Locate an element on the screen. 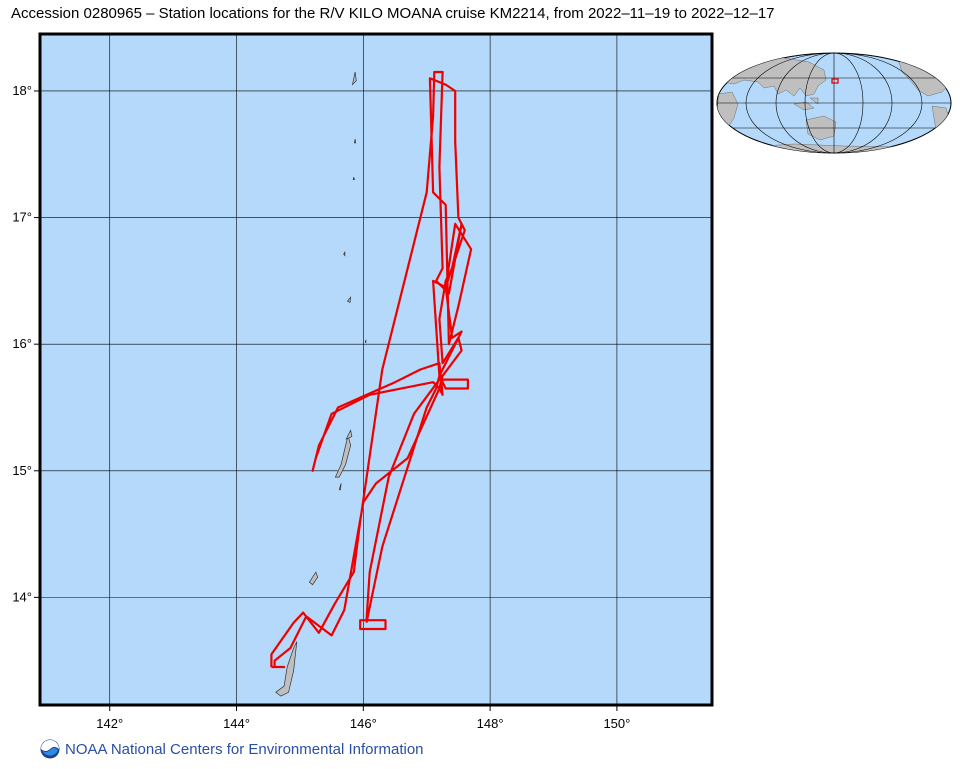 Image resolution: width=967 pixels, height=769 pixels. y-tick-label: 17° is located at coordinates (22, 217).